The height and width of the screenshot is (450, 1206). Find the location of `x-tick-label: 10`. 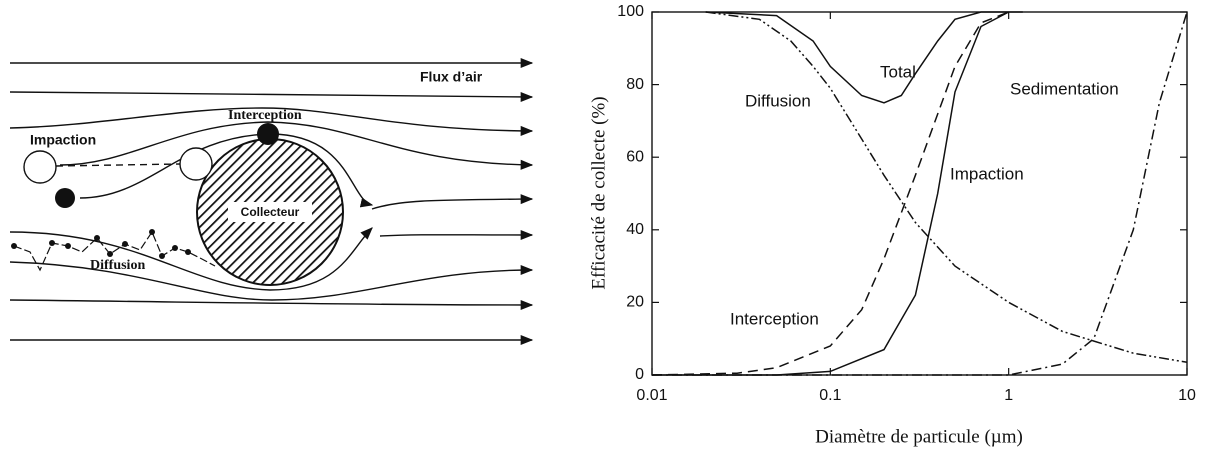

x-tick-label: 10 is located at coordinates (1187, 395).